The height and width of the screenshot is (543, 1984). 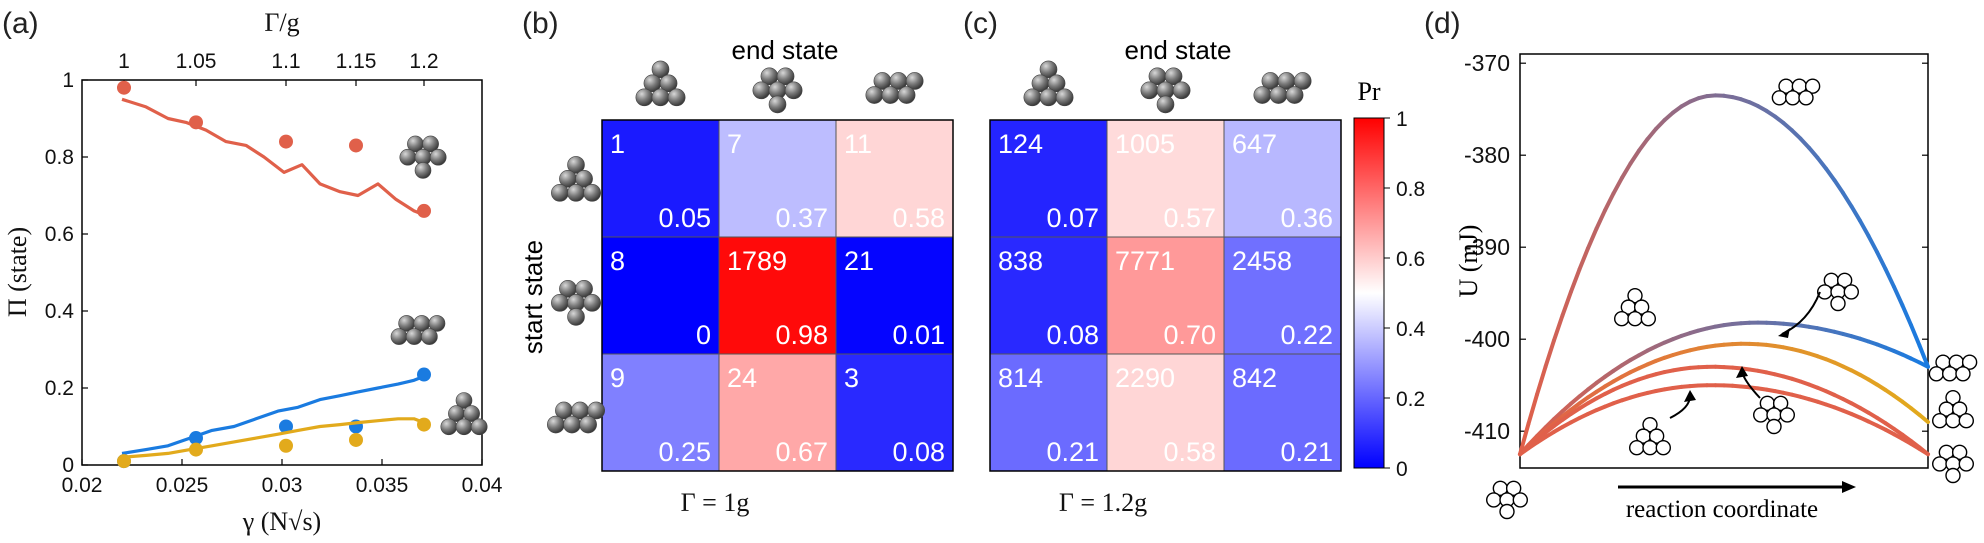 What do you see at coordinates (82, 485) in the screenshot?
I see `x-tick-label: 0.02` at bounding box center [82, 485].